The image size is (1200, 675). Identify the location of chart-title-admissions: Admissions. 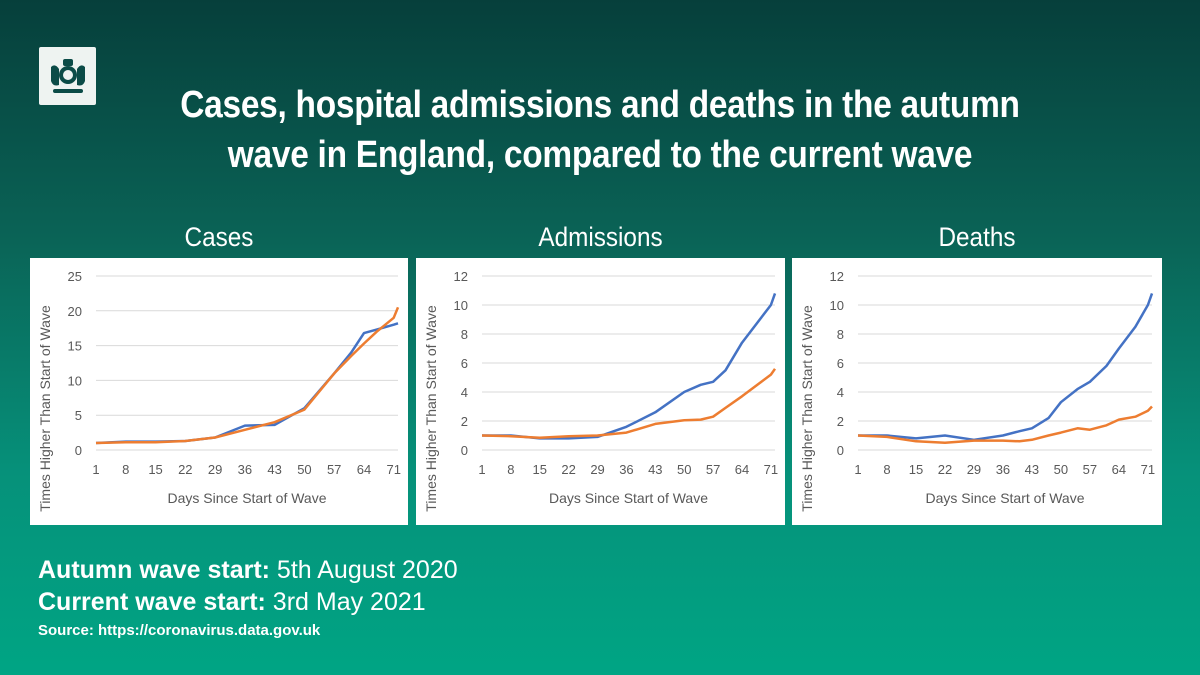
(600, 237).